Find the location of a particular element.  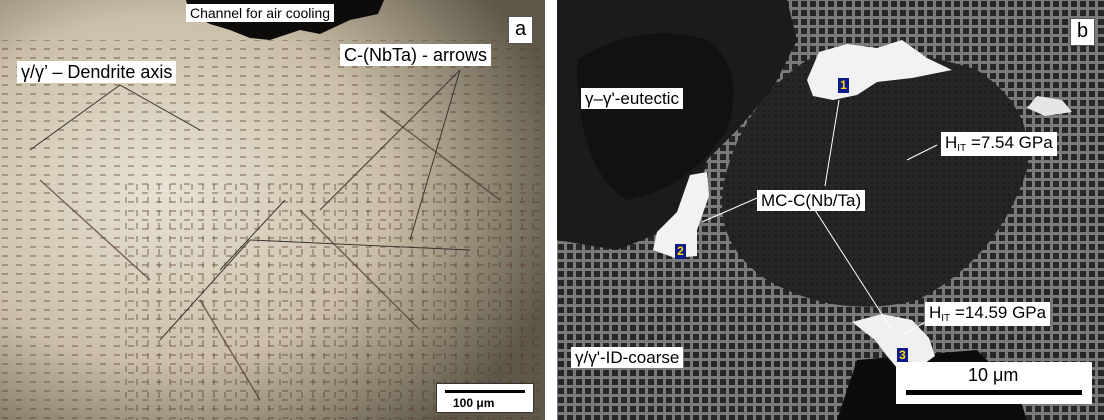

hardness-1-symbol: H is located at coordinates (951, 142).